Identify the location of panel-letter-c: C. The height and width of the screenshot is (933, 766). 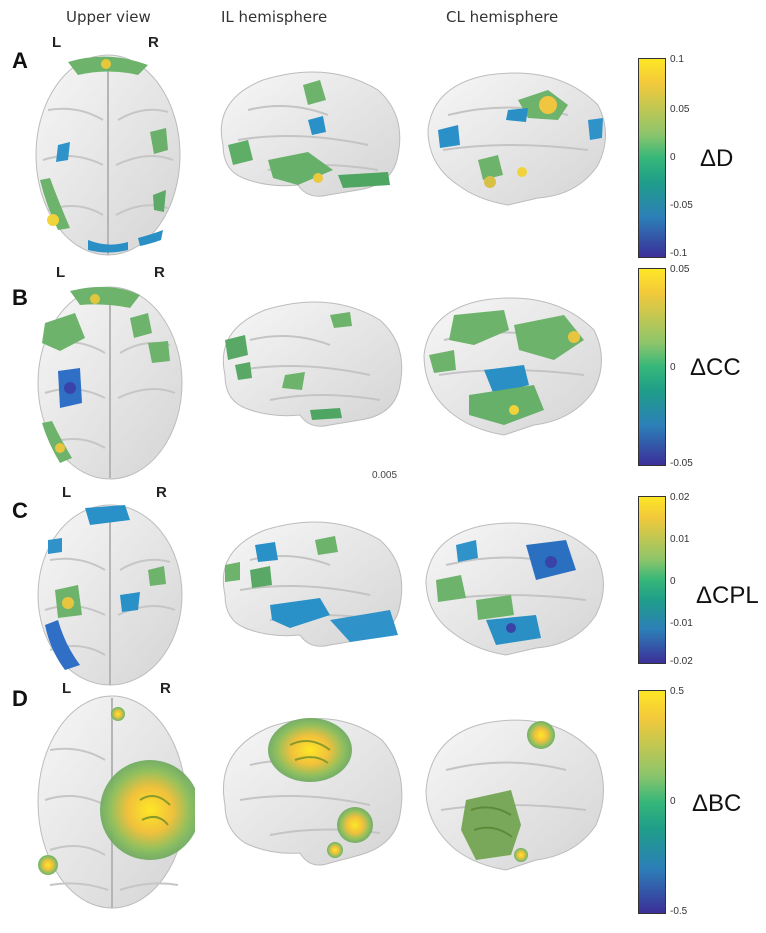
(20, 510).